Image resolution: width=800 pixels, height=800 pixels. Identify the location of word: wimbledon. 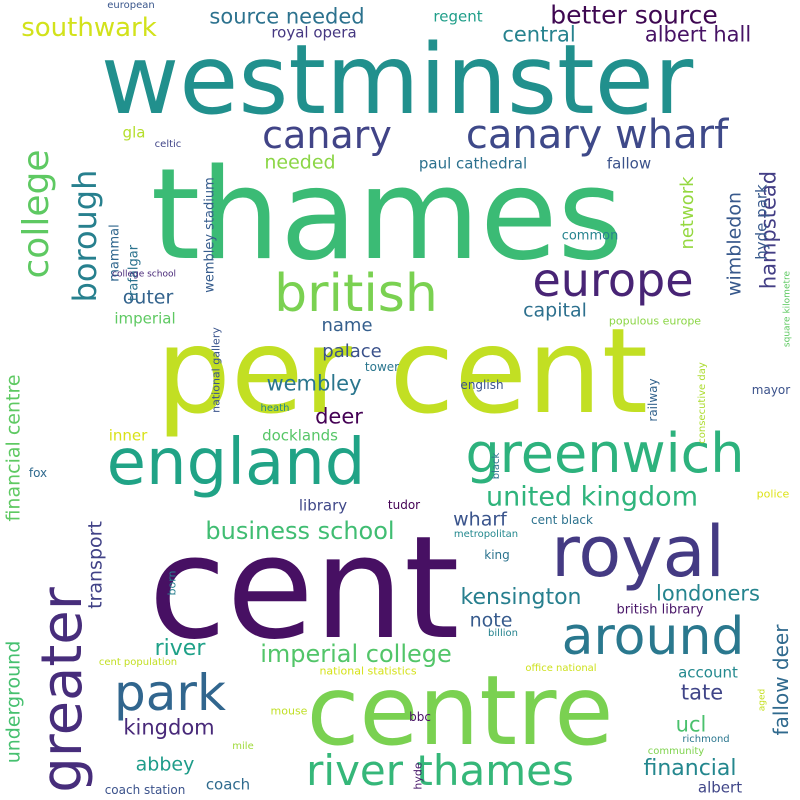
(734, 244).